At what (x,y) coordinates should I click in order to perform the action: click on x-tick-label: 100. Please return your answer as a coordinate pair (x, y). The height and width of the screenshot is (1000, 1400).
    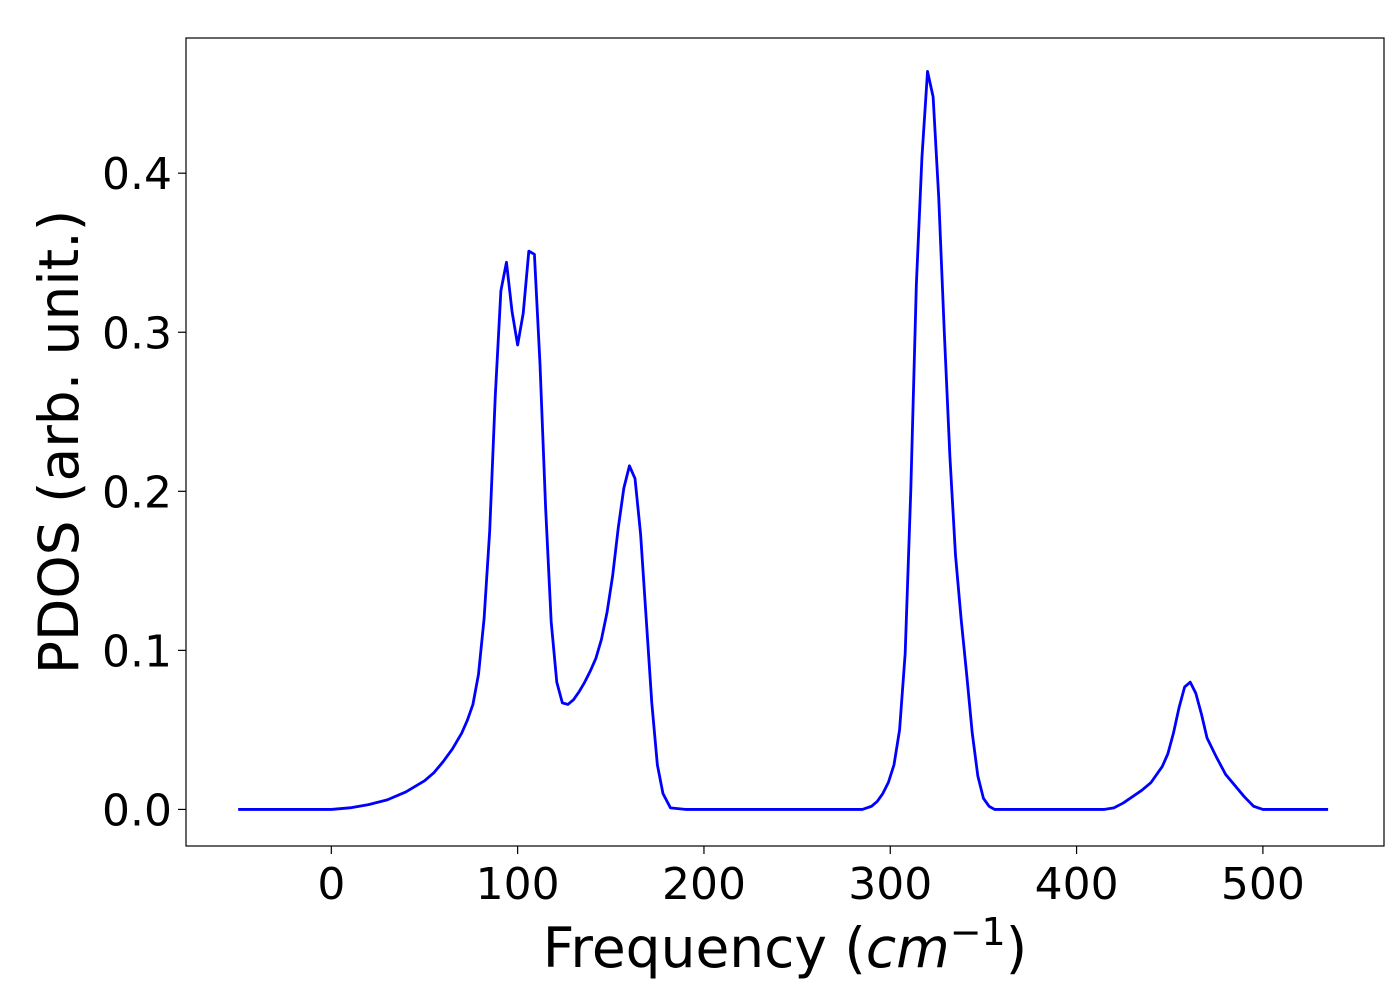
    Looking at the image, I should click on (518, 884).